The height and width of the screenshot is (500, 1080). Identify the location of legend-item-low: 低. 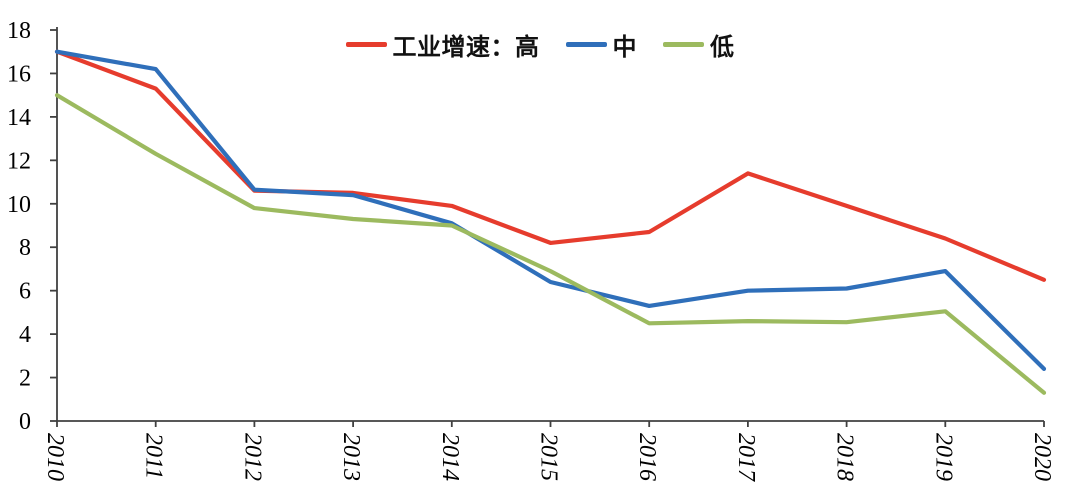
(699, 44).